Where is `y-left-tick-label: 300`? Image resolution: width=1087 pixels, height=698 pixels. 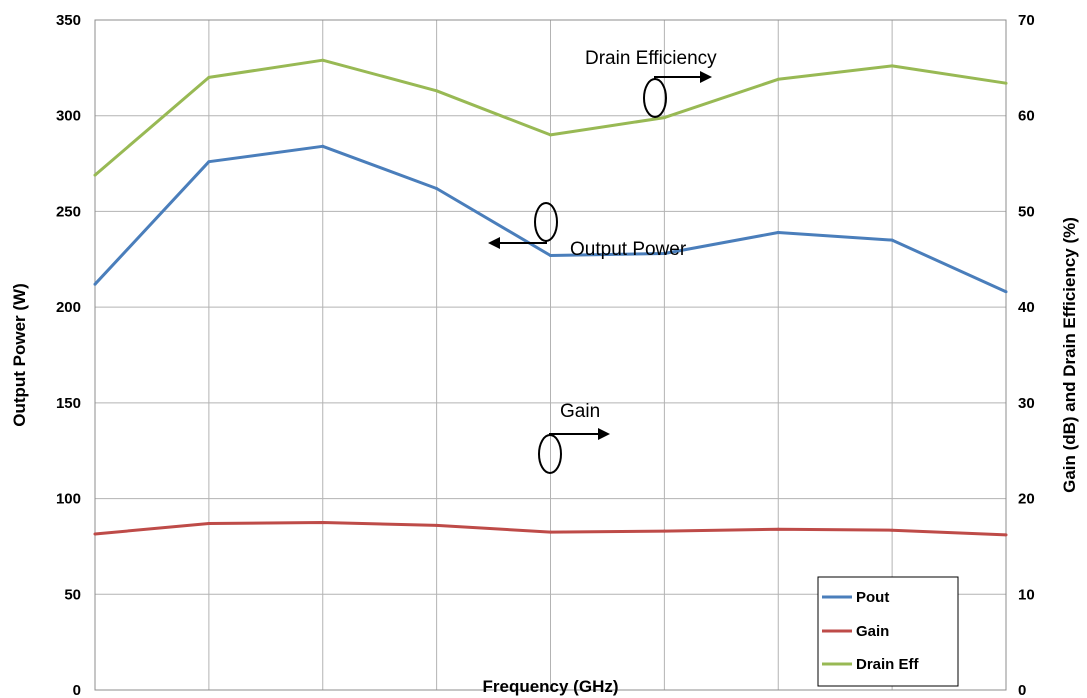
y-left-tick-label: 300 is located at coordinates (68, 116).